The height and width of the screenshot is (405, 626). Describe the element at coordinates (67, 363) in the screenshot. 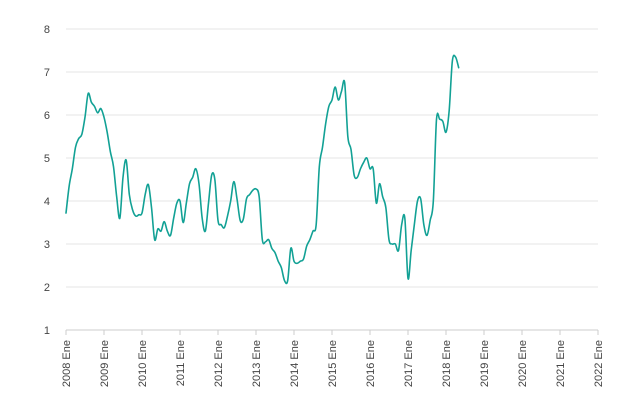

I see `x-tick-label: 2008 Ene` at that location.